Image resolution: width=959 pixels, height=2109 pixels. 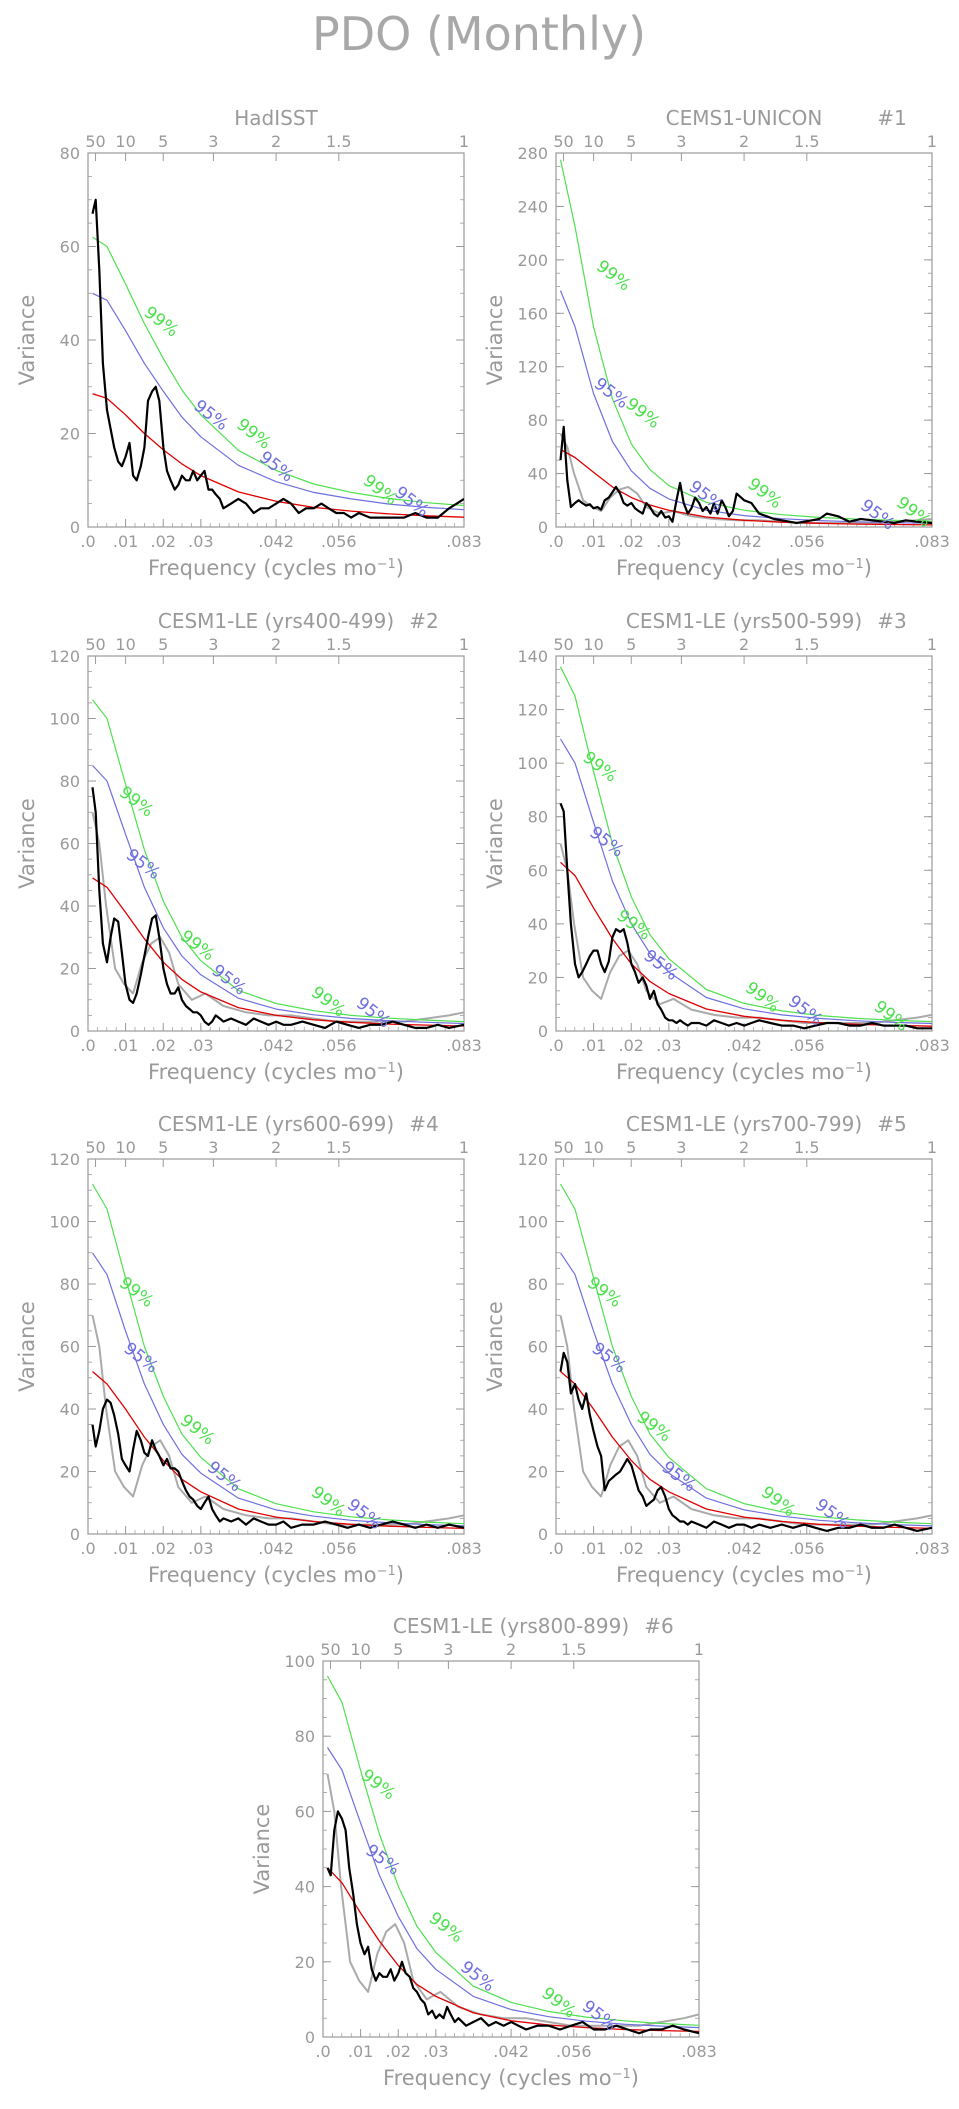 I want to click on y-tick-label: 0, so click(x=543, y=527).